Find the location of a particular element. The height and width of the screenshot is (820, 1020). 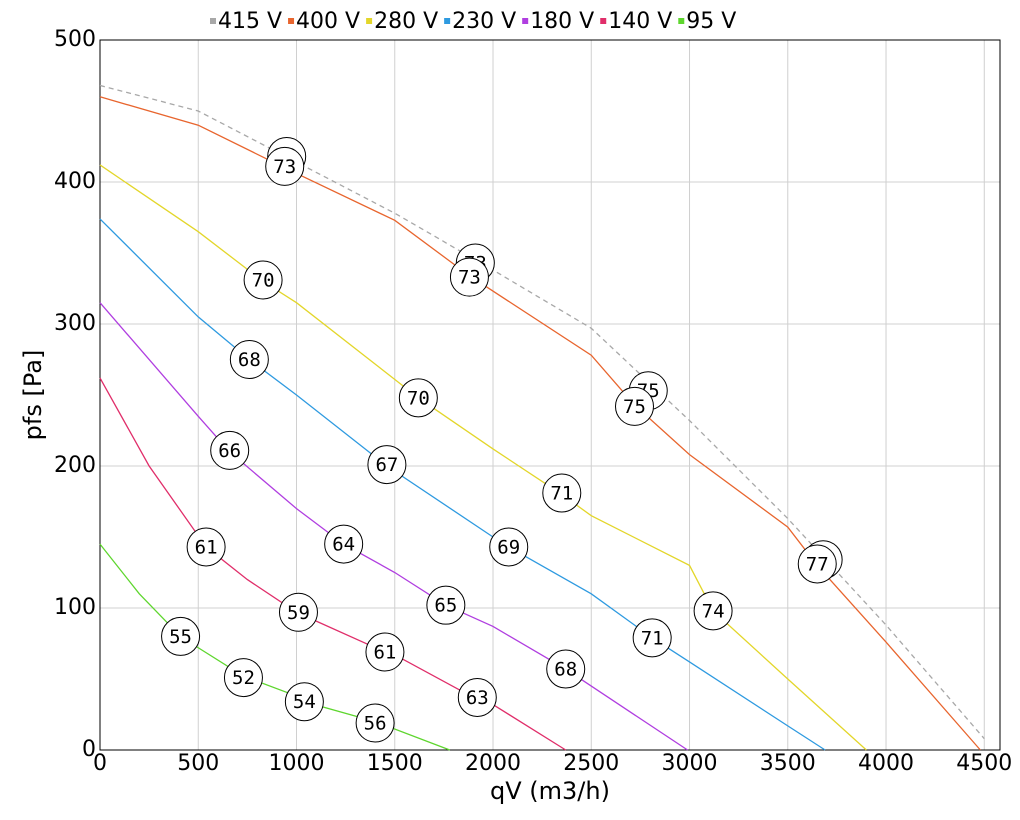

sound-level-marker: 56 is located at coordinates (375, 723).